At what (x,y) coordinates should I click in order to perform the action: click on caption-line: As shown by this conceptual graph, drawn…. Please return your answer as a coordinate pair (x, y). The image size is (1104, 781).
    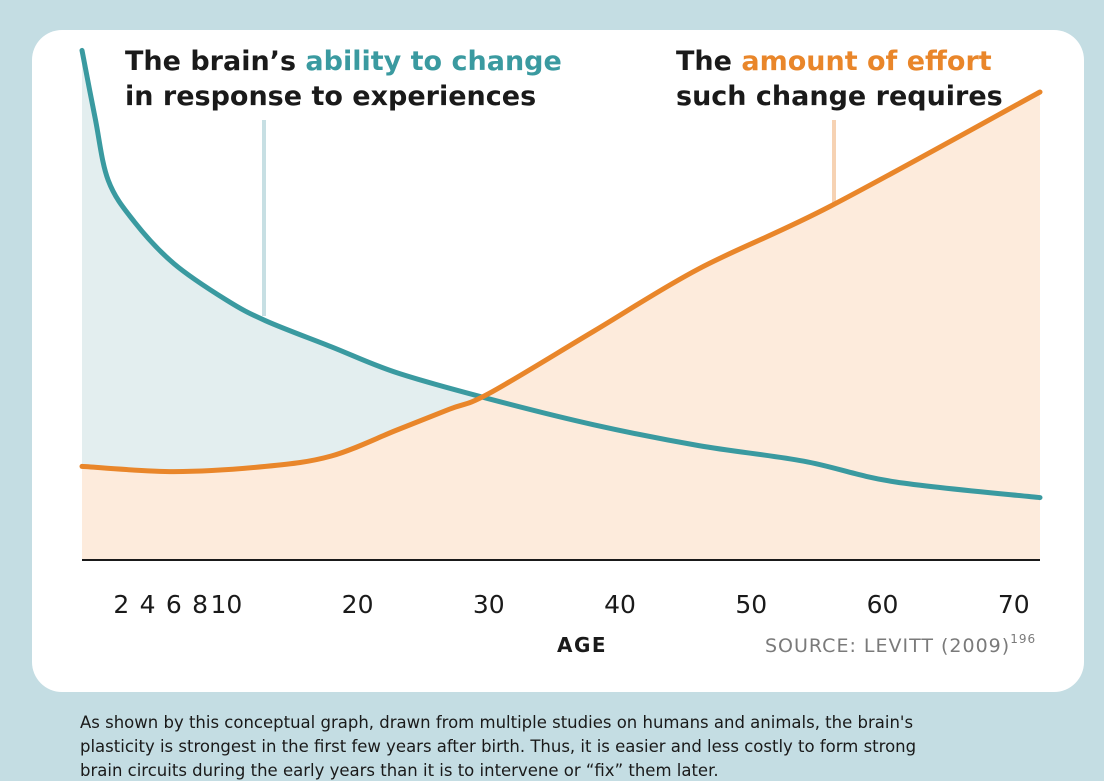
    Looking at the image, I should click on (496, 722).